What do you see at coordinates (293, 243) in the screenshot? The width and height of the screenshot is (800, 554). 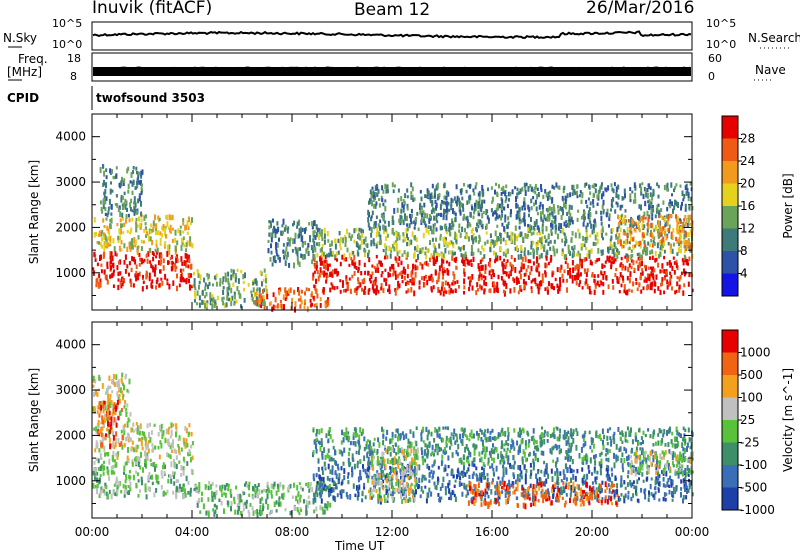 I see `data-region` at bounding box center [293, 243].